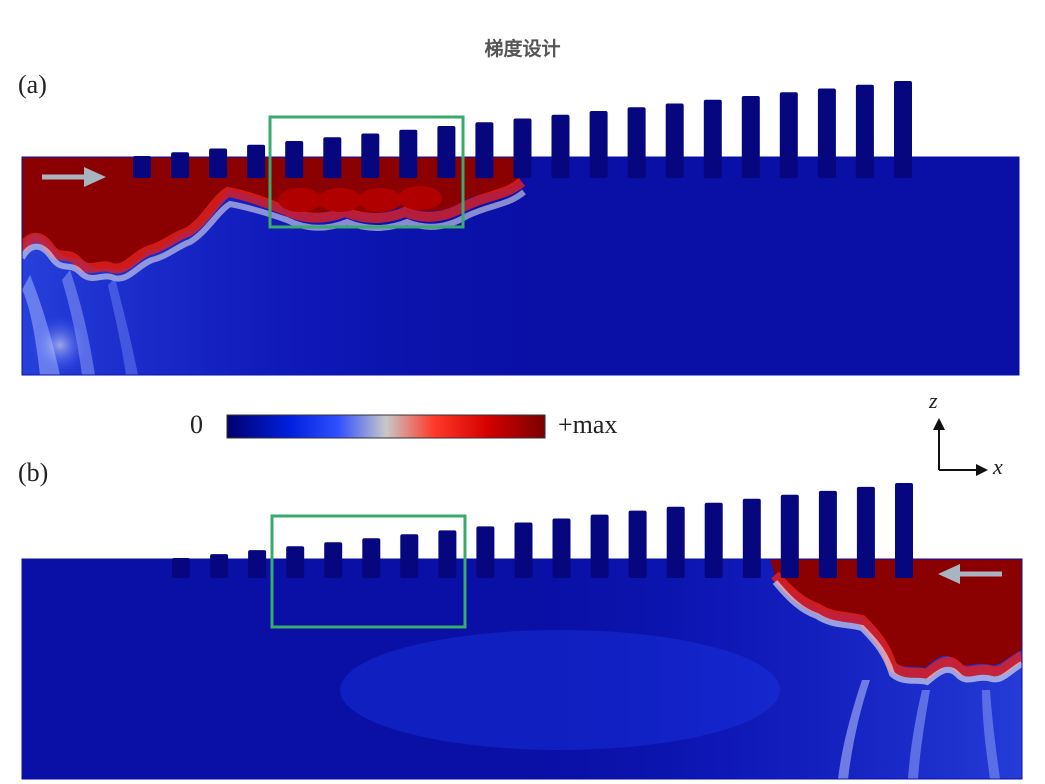 The image size is (1045, 784). Describe the element at coordinates (196, 424) in the screenshot. I see `colorbar-min-label: 0` at that location.